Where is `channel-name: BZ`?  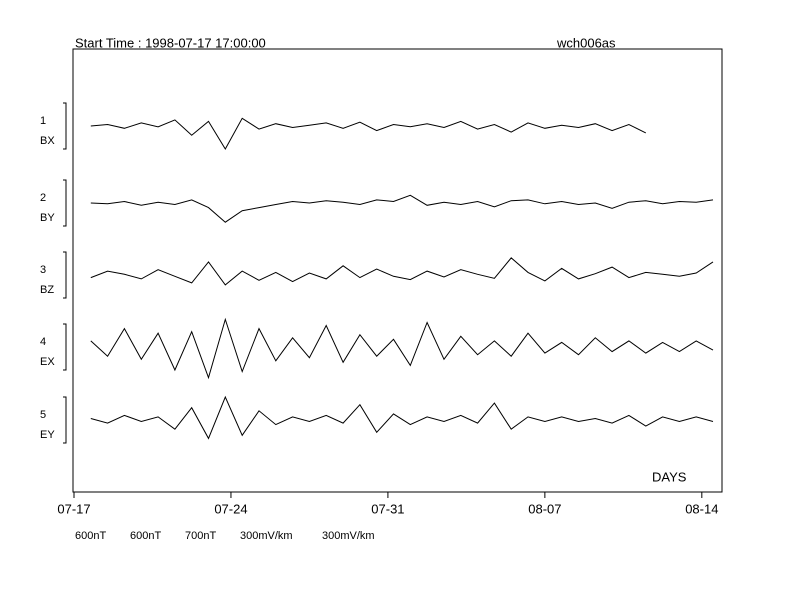
channel-name: BZ is located at coordinates (47, 290).